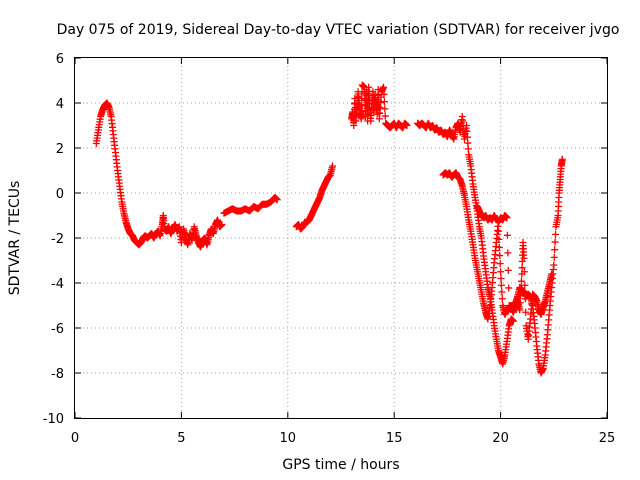 The image size is (640, 480). What do you see at coordinates (288, 438) in the screenshot?
I see `x-tick-label: 10` at bounding box center [288, 438].